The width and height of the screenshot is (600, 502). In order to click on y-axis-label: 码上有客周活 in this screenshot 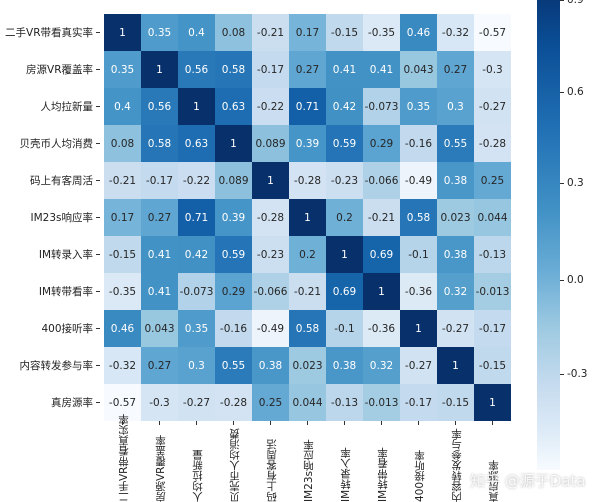, I will do `click(65, 180)`.